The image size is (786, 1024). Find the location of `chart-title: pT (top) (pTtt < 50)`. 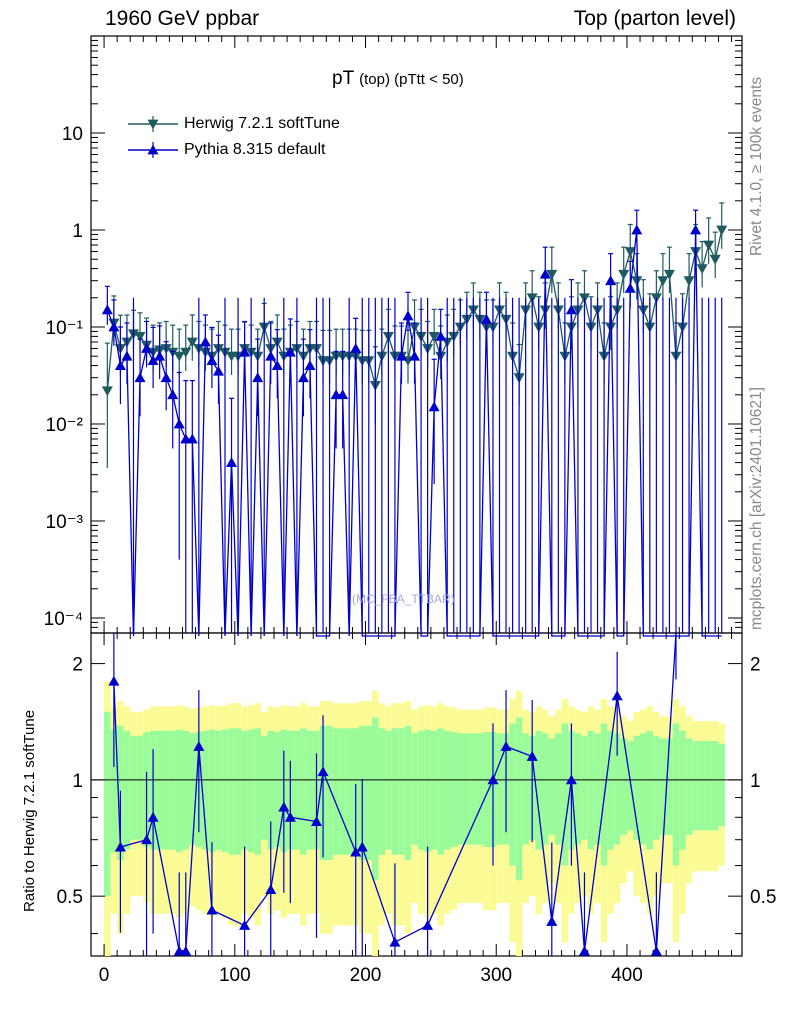

chart-title: pT (top) (pTtt < 50) is located at coordinates (398, 79).